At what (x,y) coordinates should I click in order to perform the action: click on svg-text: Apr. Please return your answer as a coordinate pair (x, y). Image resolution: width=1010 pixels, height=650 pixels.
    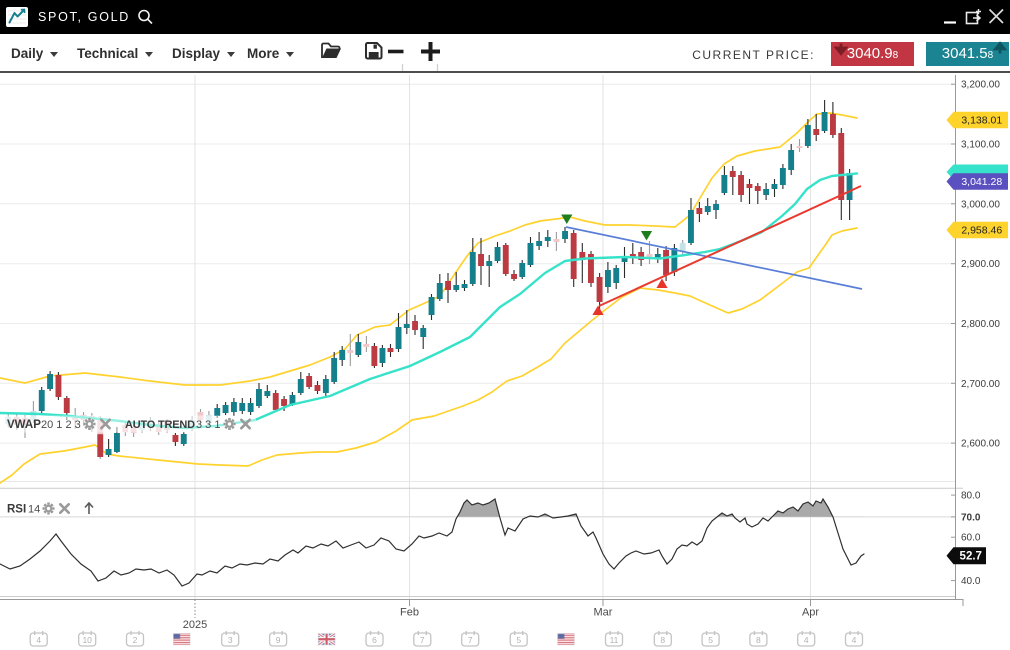
    Looking at the image, I should click on (810, 613).